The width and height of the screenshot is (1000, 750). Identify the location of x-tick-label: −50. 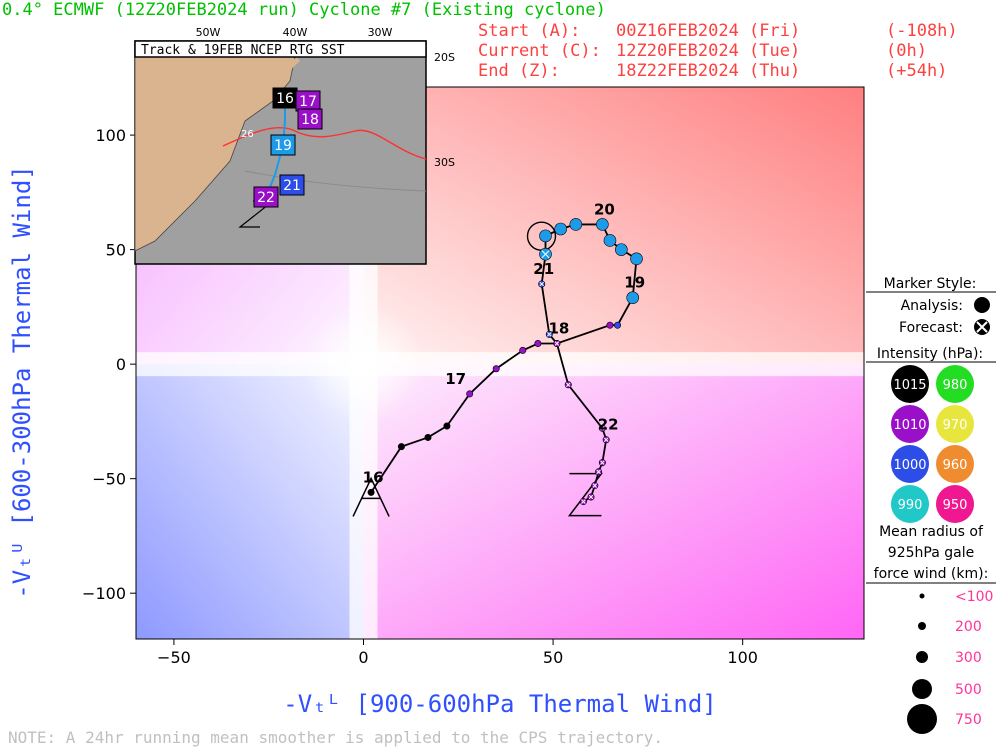
(174, 657).